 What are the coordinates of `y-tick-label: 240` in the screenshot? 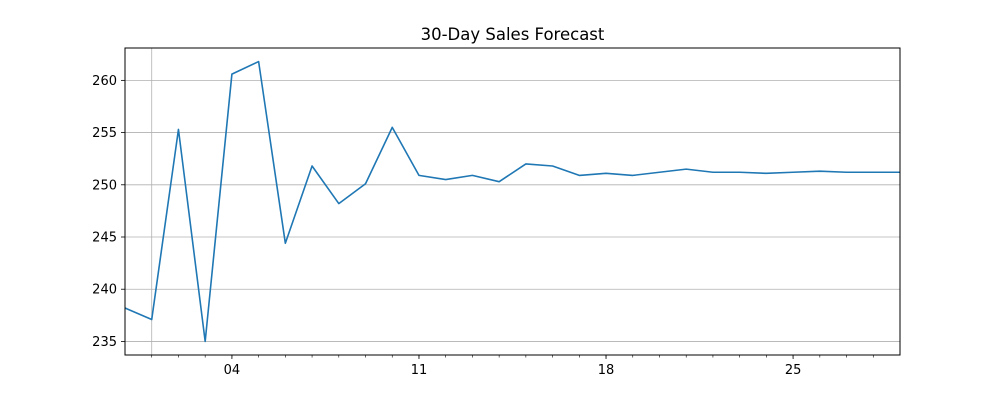 It's located at (104, 290).